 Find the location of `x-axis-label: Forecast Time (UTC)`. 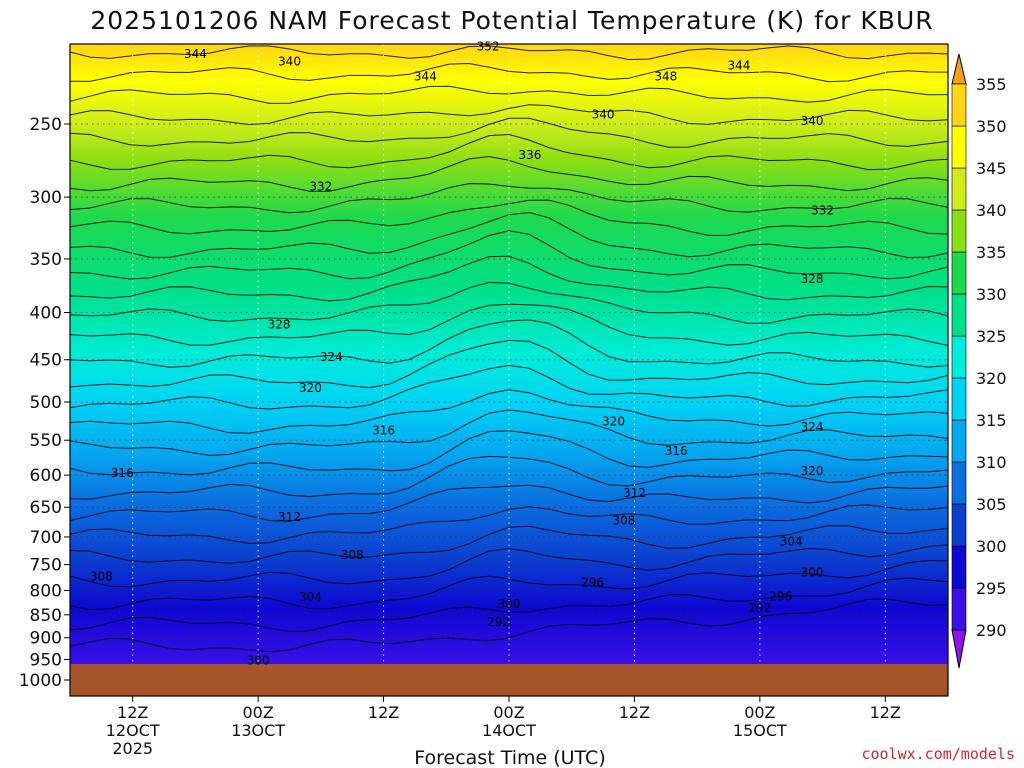

x-axis-label: Forecast Time (UTC) is located at coordinates (509, 757).